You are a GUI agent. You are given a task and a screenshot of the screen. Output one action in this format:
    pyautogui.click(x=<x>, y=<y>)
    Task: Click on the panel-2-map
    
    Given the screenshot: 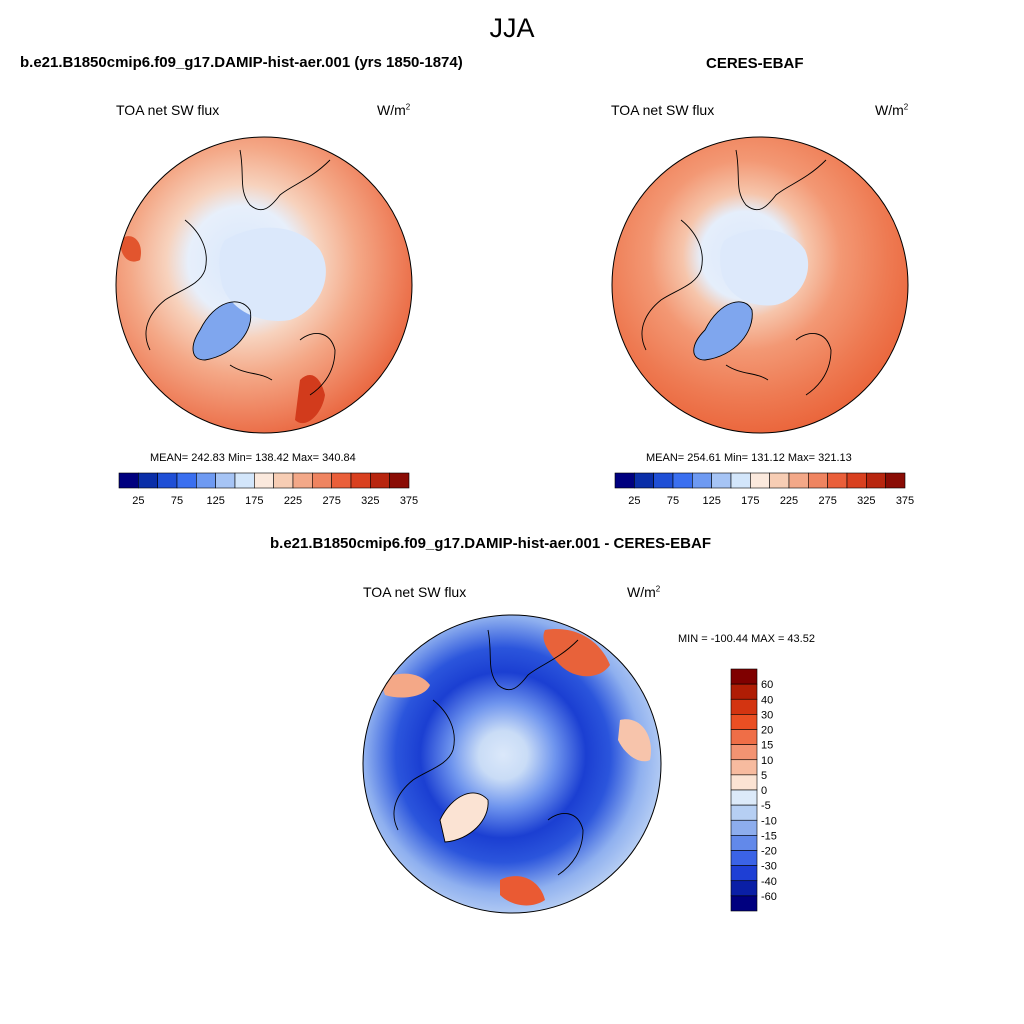 What is the action you would take?
    pyautogui.click(x=760, y=285)
    